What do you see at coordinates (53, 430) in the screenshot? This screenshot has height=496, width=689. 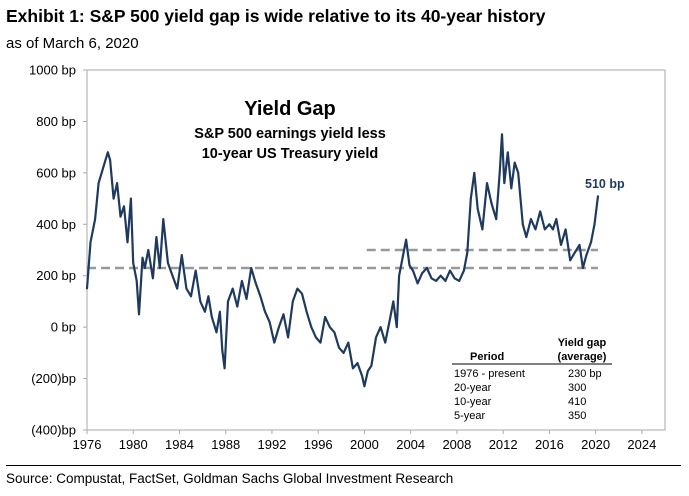 I see `y-tick-label: (400)bp` at bounding box center [53, 430].